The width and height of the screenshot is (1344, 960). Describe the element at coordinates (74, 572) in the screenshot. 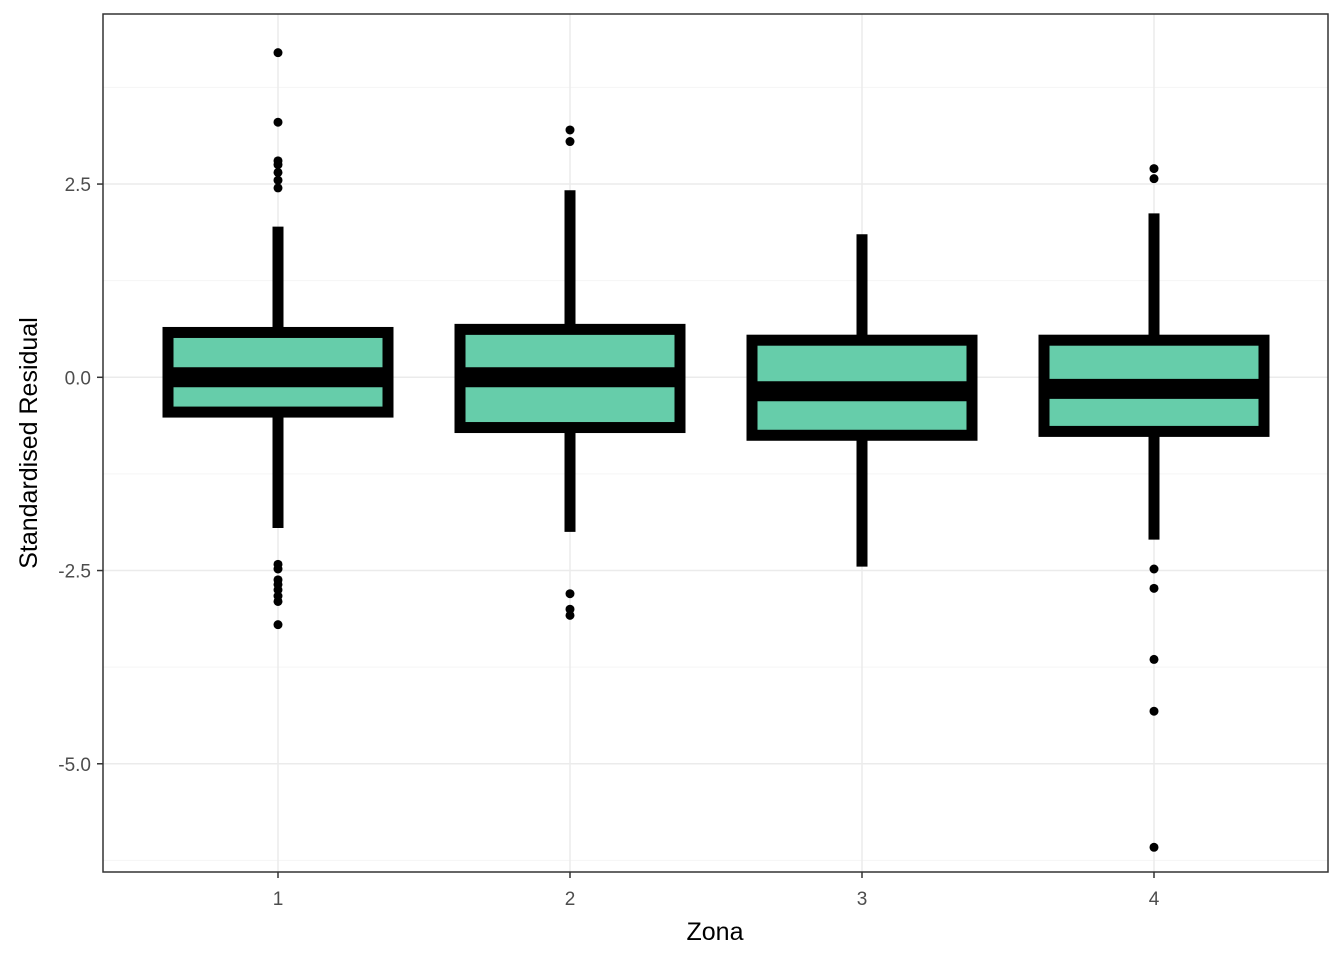

I see `y-tick-label: -2.5` at that location.